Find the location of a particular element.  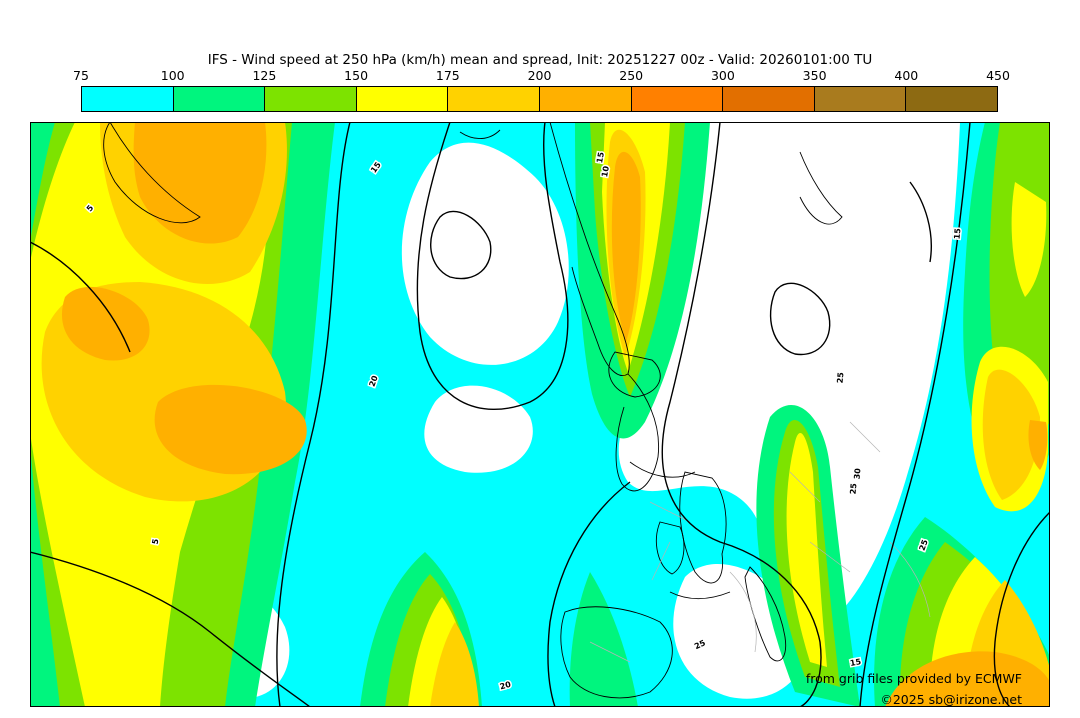

colorbar is located at coordinates (539, 99).